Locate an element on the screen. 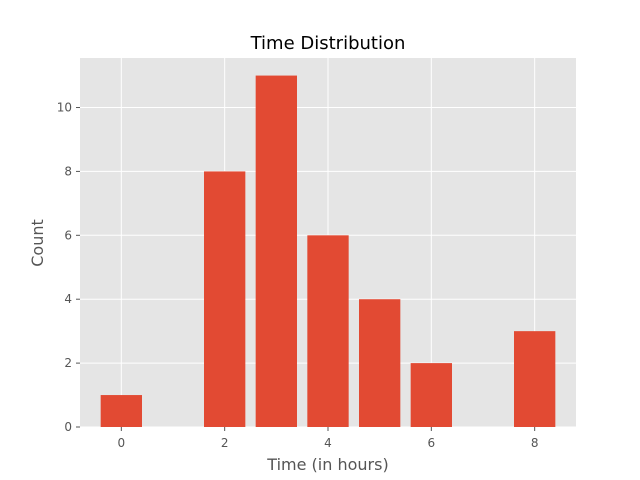 This screenshot has width=640, height=480. y-tick-label: 4 is located at coordinates (68, 299).